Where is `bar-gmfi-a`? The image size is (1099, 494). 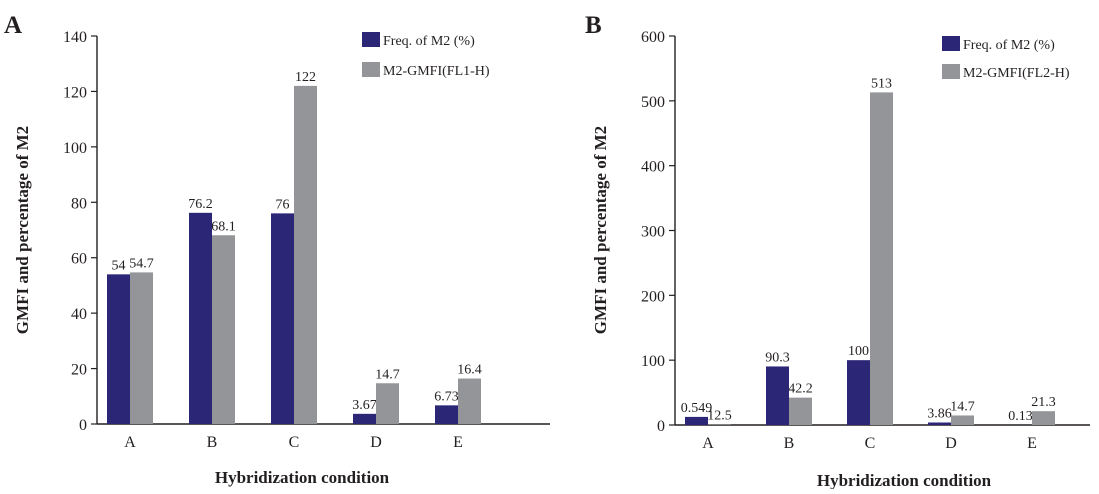 bar-gmfi-a is located at coordinates (141, 348).